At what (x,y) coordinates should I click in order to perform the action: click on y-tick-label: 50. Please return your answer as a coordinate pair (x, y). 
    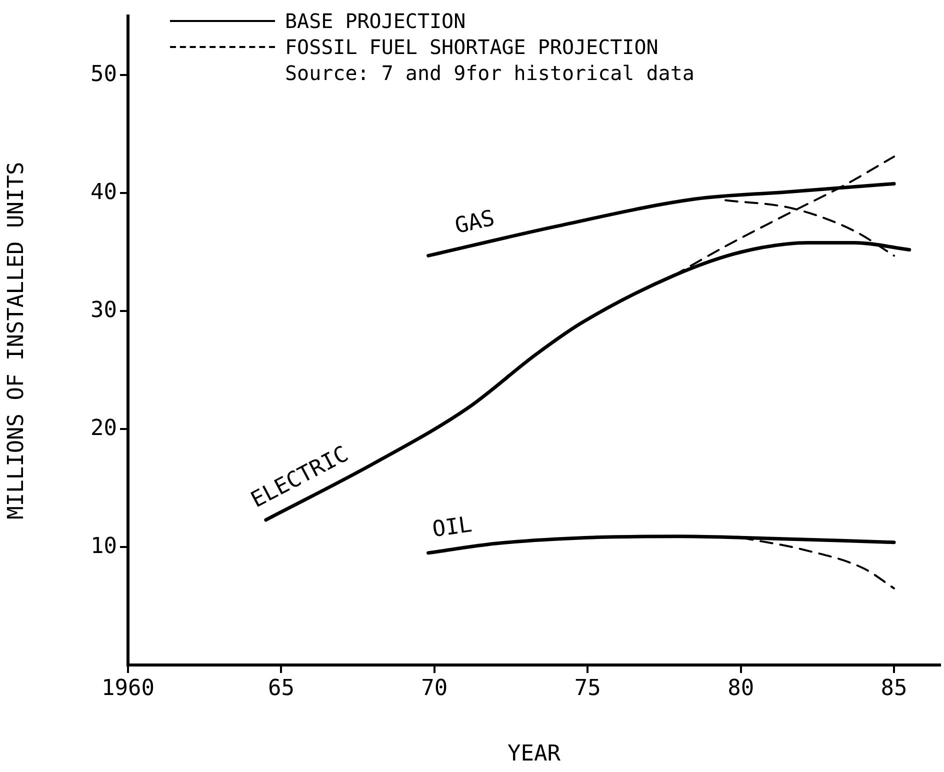
    Looking at the image, I should click on (103, 74).